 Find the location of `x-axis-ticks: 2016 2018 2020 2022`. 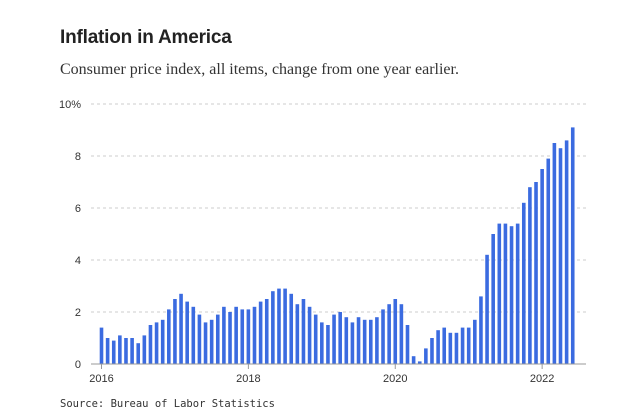

x-axis-ticks: 2016 2018 2020 2022 is located at coordinates (321, 374).